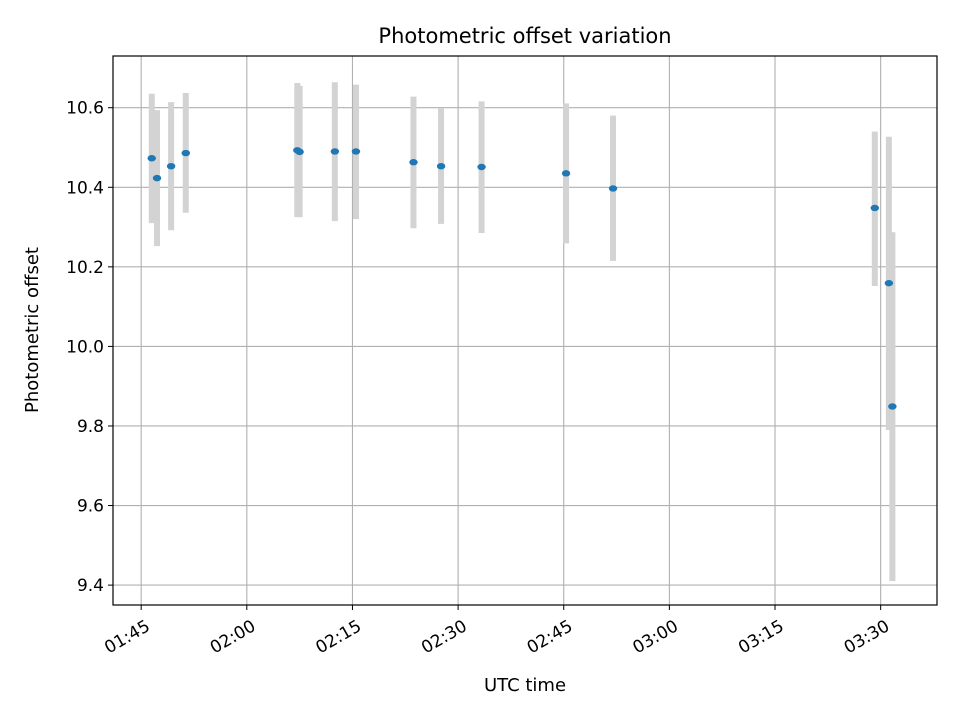  Describe the element at coordinates (85, 268) in the screenshot. I see `y-tick-label: 10.2` at that location.